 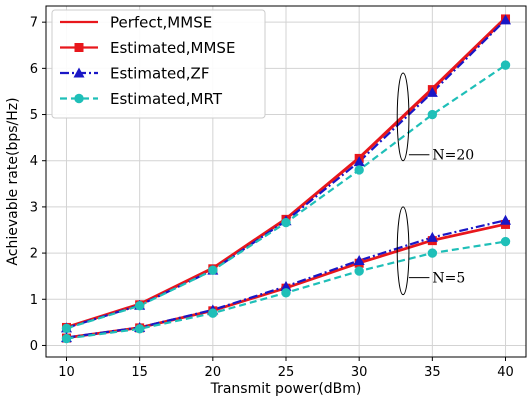 I want to click on y-tick-label: 0, so click(x=34, y=346).